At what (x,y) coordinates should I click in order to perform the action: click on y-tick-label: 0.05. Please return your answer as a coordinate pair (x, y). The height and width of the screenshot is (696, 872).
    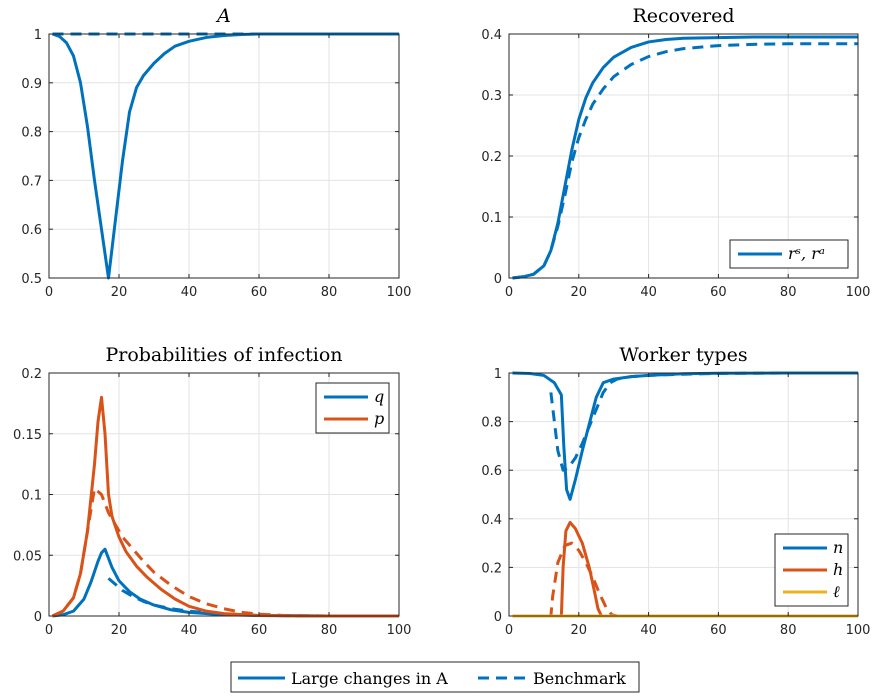
    Looking at the image, I should click on (27, 556).